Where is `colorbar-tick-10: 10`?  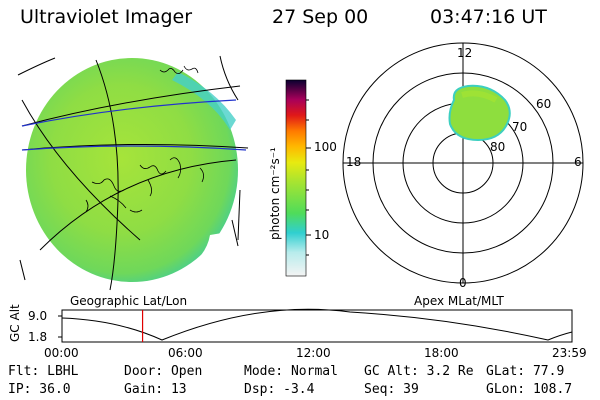 colorbar-tick-10: 10 is located at coordinates (322, 235).